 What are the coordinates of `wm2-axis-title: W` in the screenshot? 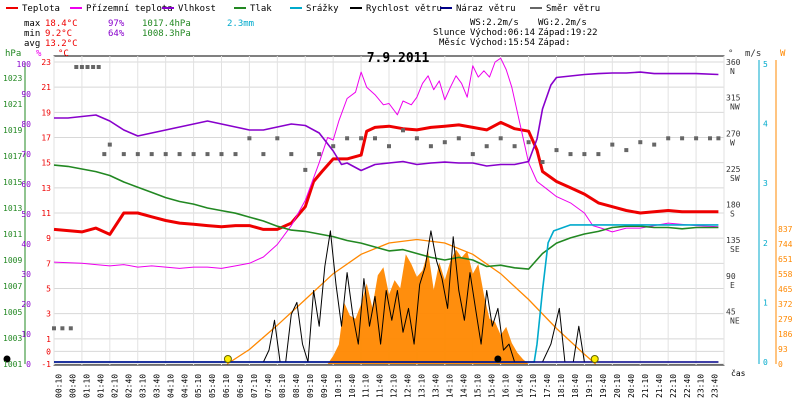 It's located at (783, 54).